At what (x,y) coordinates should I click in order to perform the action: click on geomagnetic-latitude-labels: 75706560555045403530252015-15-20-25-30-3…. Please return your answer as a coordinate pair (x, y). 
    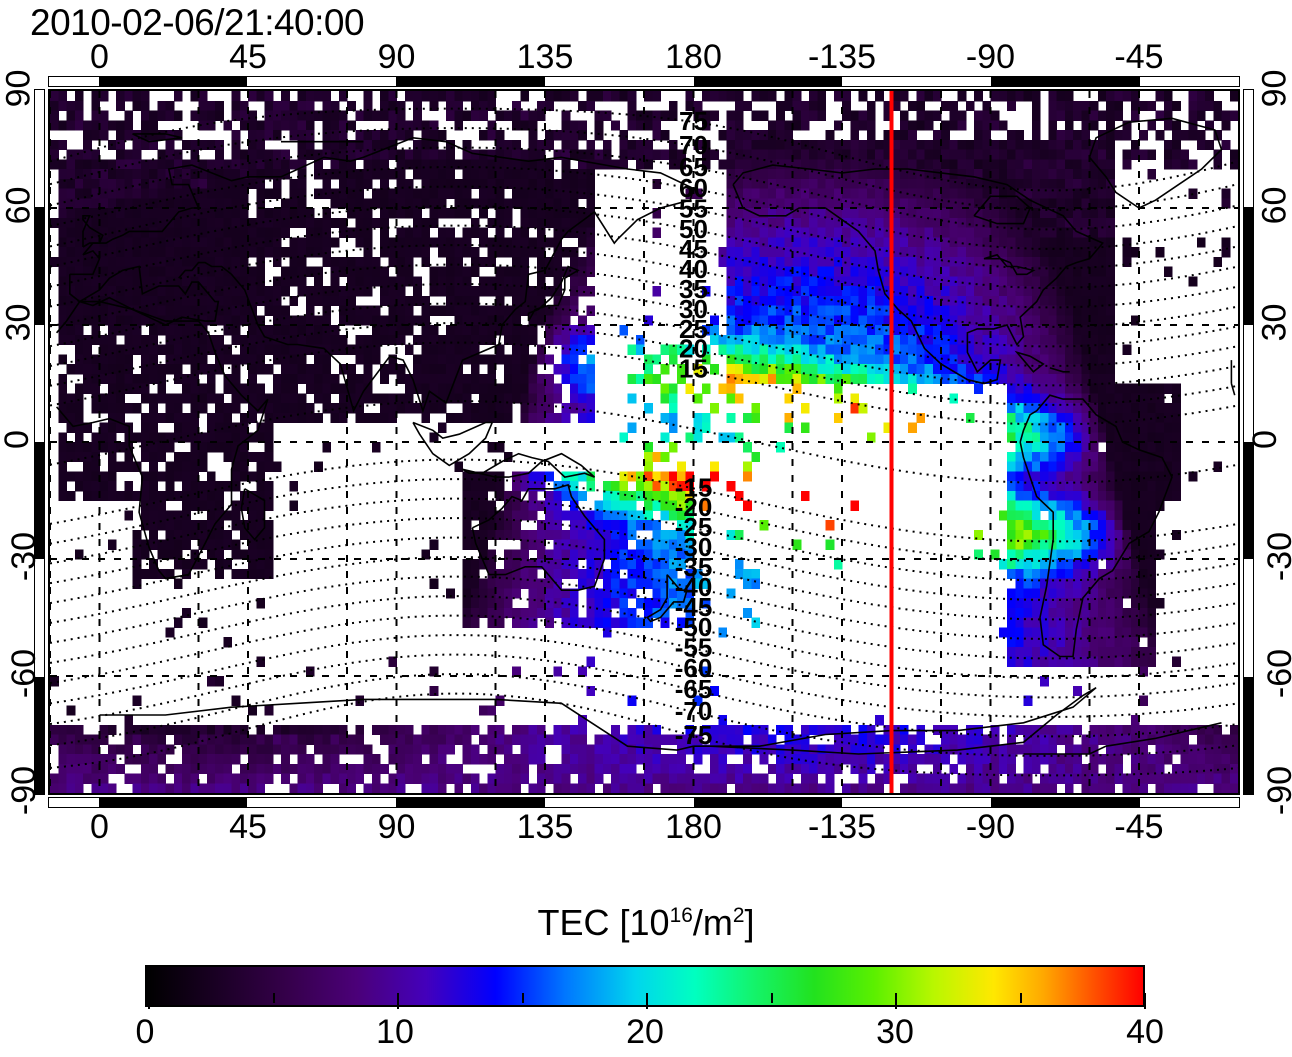
    Looking at the image, I should click on (694, 428).